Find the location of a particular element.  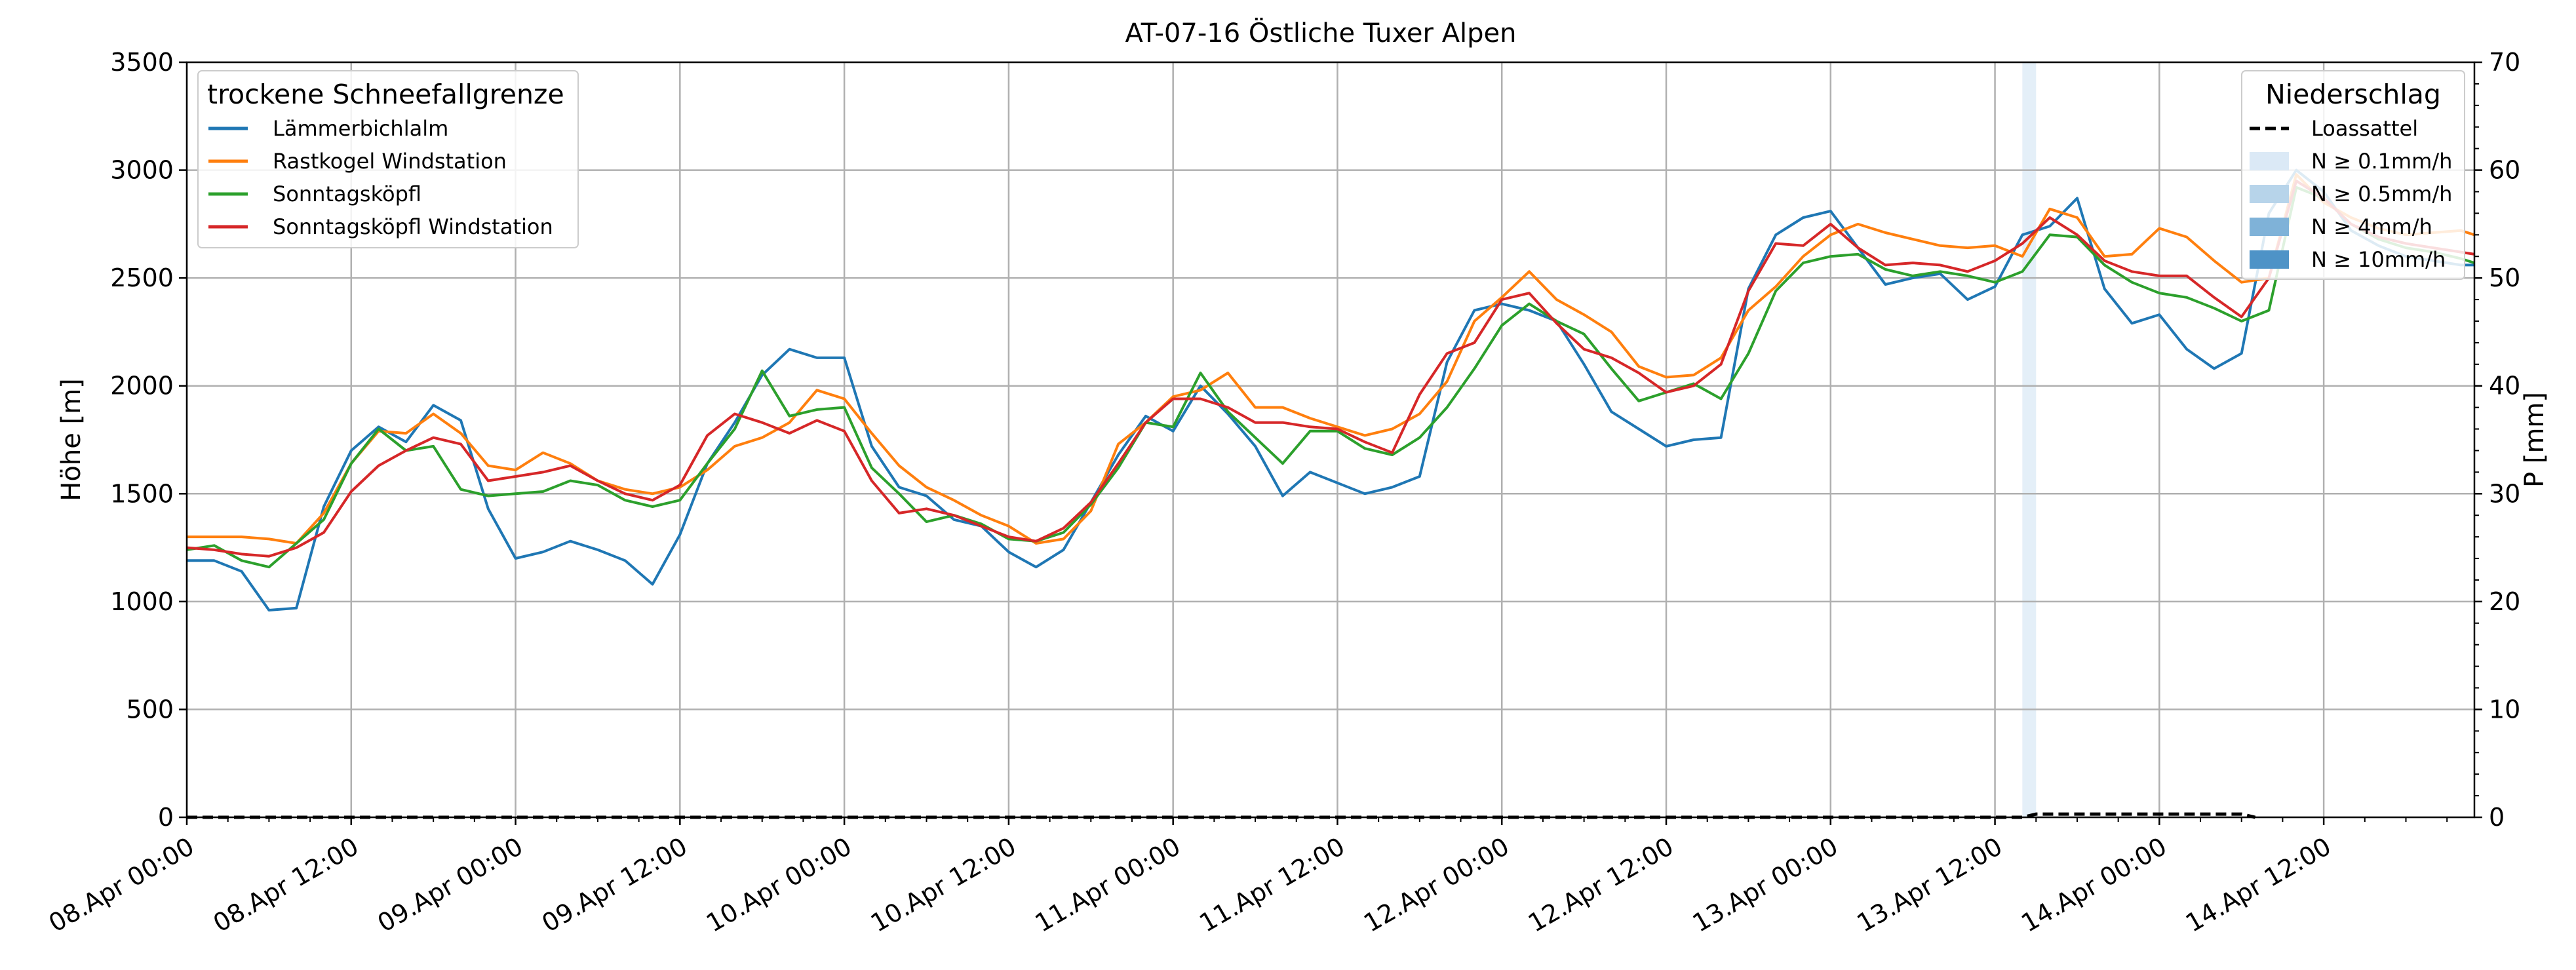

legend-precipitation-line-label: Loassattel is located at coordinates (2364, 128).